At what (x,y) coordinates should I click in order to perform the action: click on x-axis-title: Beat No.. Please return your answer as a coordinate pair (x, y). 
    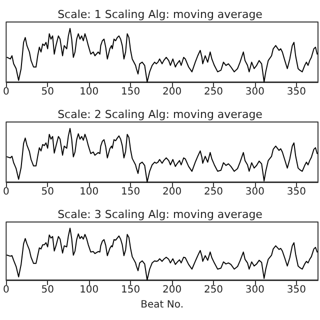
    Looking at the image, I should click on (162, 305).